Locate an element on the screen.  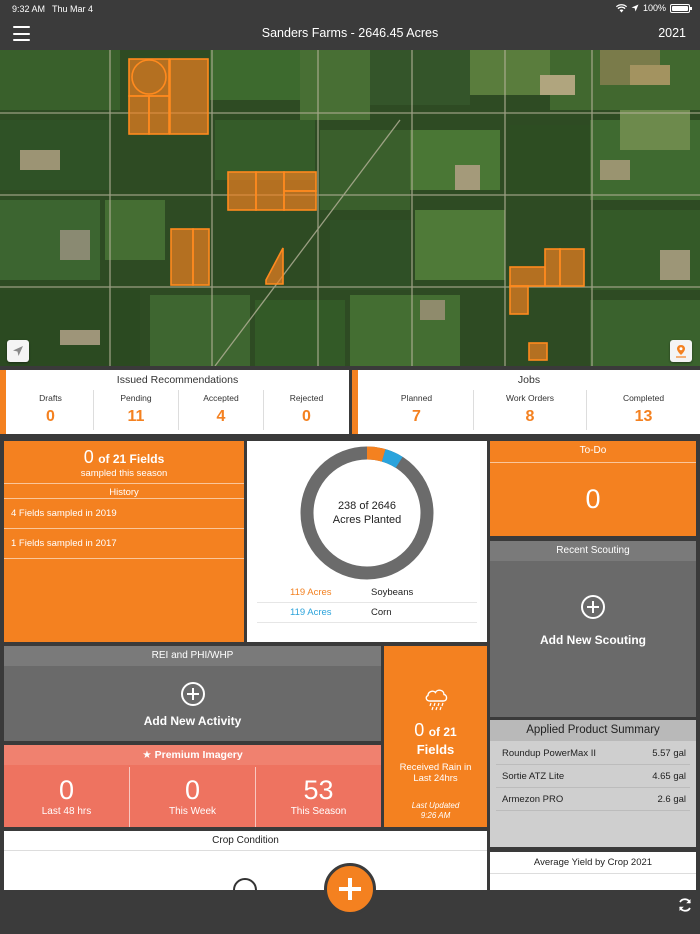
title-bar: Sanders Farms - 2646.45 Acres 2021 is located at coordinates (350, 34).